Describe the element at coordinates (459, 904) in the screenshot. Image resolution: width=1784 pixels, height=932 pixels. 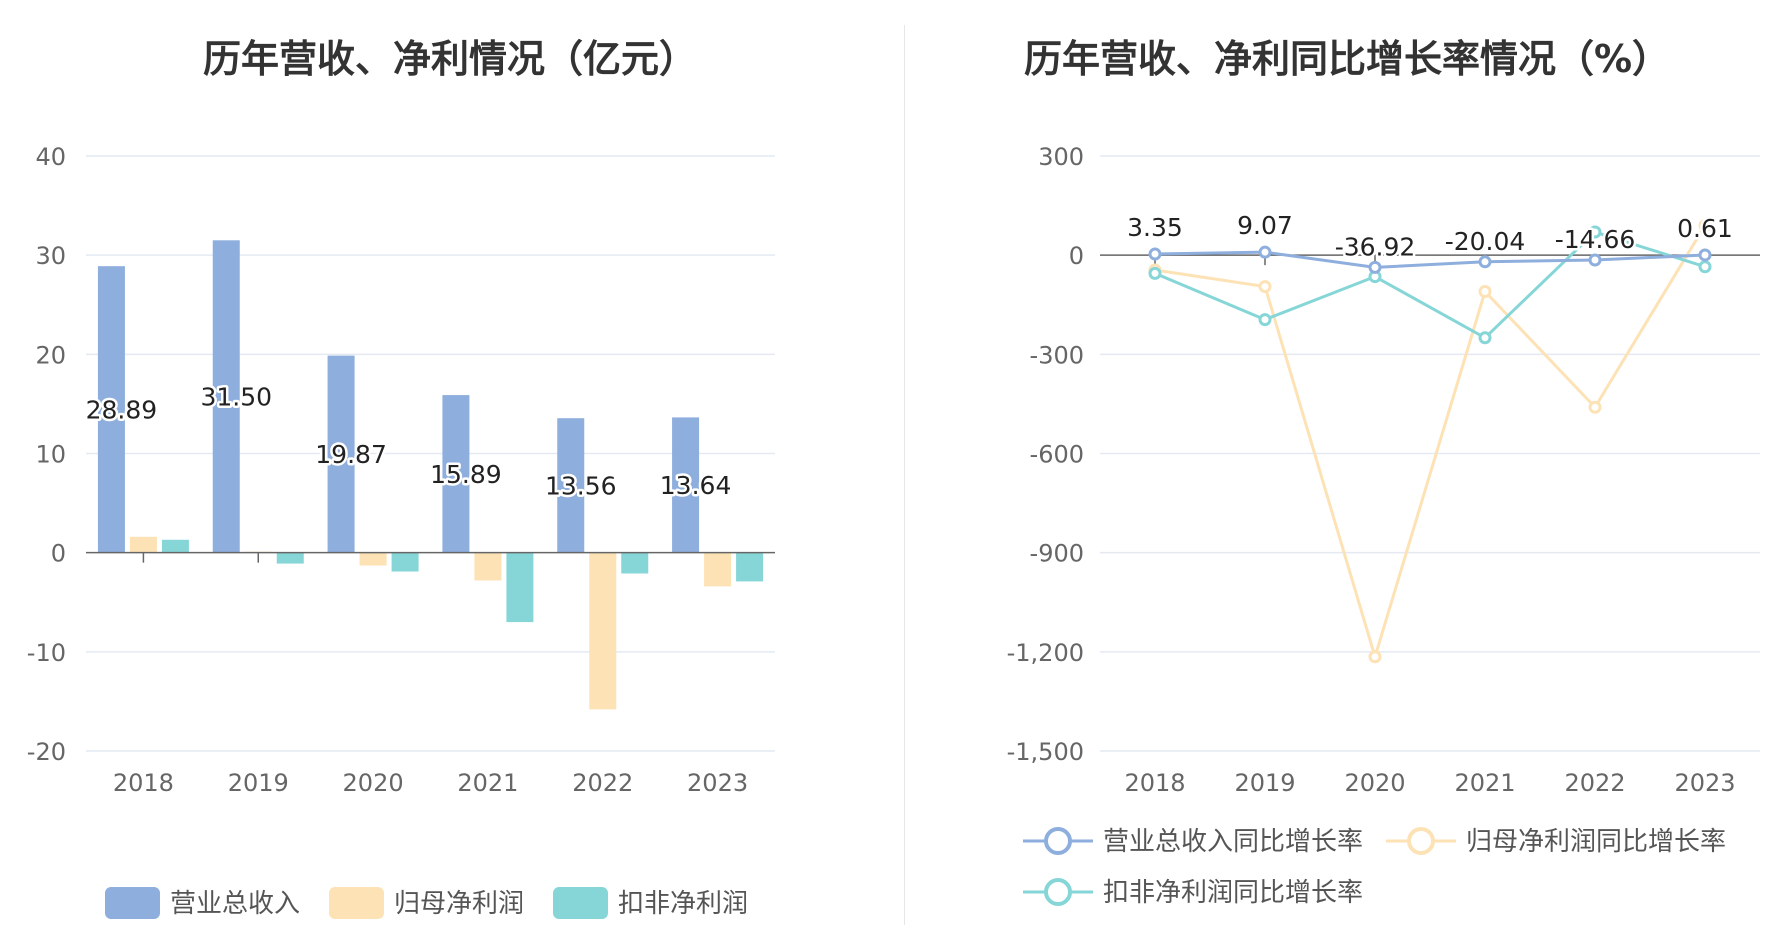
I see `legend-label: 归母净利润` at that location.